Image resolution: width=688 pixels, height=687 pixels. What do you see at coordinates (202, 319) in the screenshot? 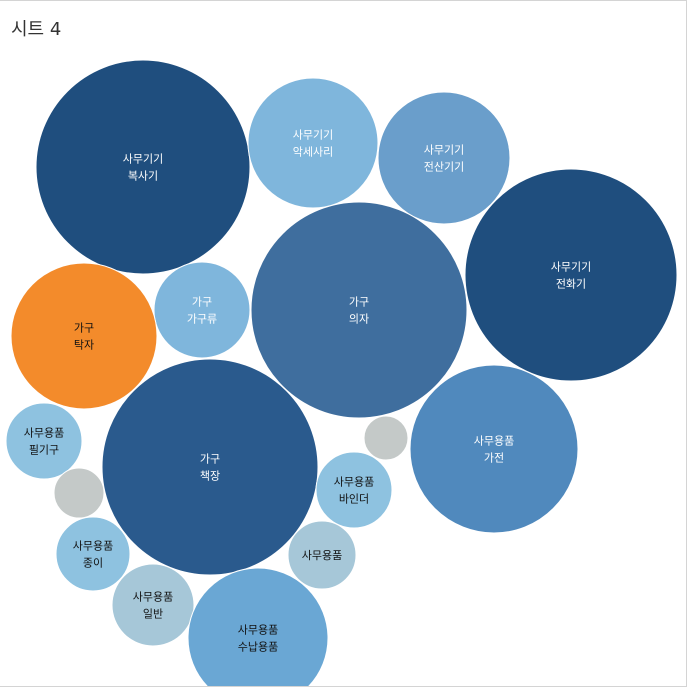
I see `bubble-label: 가구류` at bounding box center [202, 319].